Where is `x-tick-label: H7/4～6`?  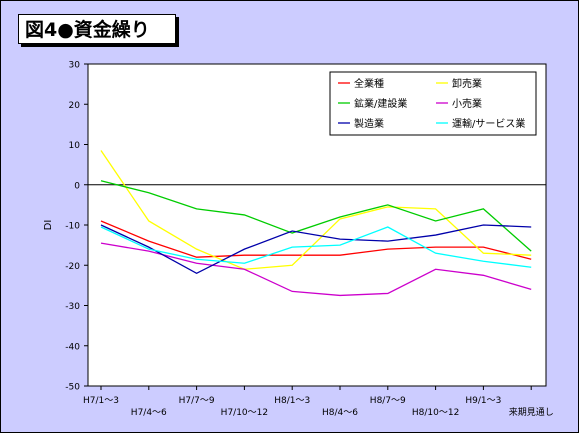
x-tick-label: H7/4～6 is located at coordinates (149, 413).